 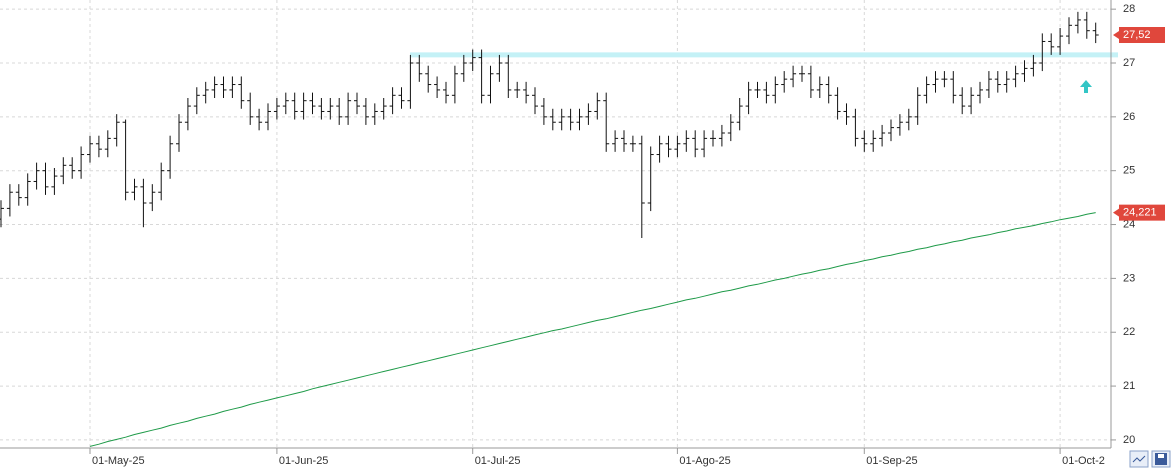 What do you see at coordinates (1129, 332) in the screenshot?
I see `y-tick-label: 22` at bounding box center [1129, 332].